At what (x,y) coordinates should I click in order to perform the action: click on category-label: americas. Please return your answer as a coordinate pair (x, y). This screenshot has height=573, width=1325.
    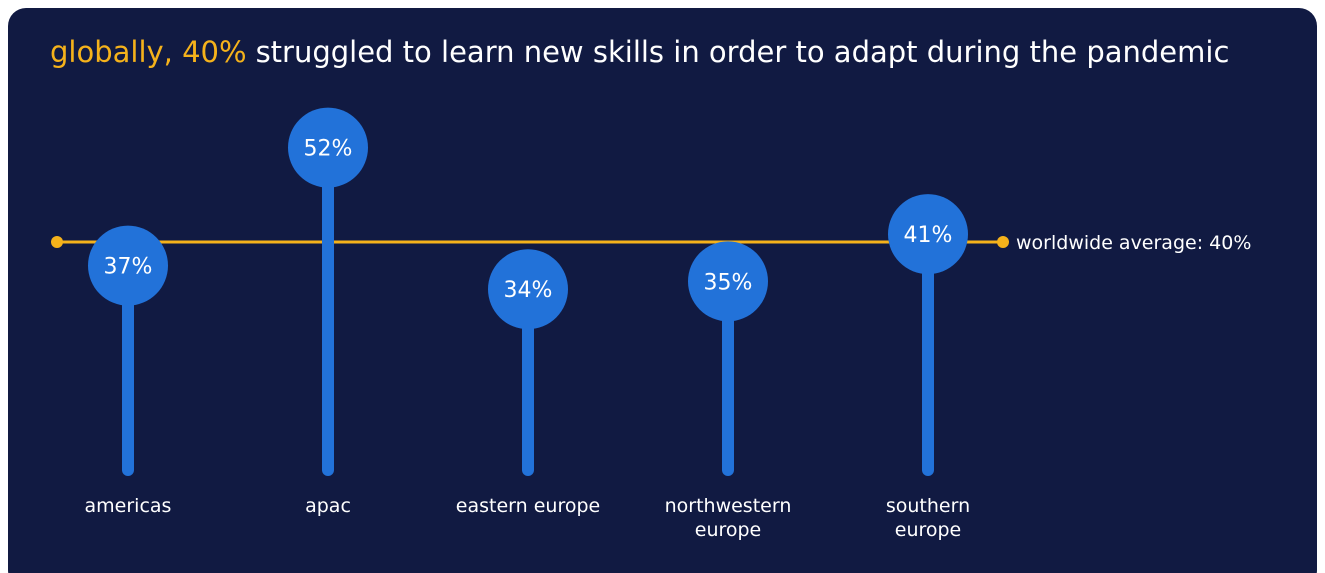
    Looking at the image, I should click on (128, 506).